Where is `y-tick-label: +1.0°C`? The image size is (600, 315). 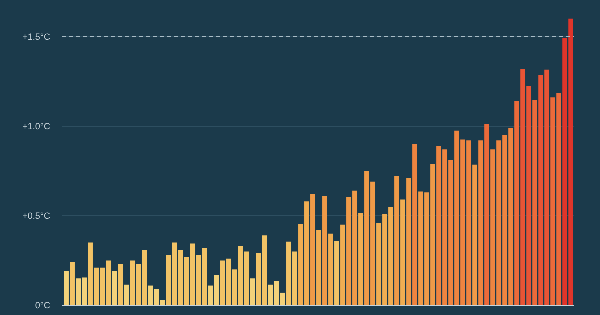
y-tick-label: +1.0°C is located at coordinates (36, 126).